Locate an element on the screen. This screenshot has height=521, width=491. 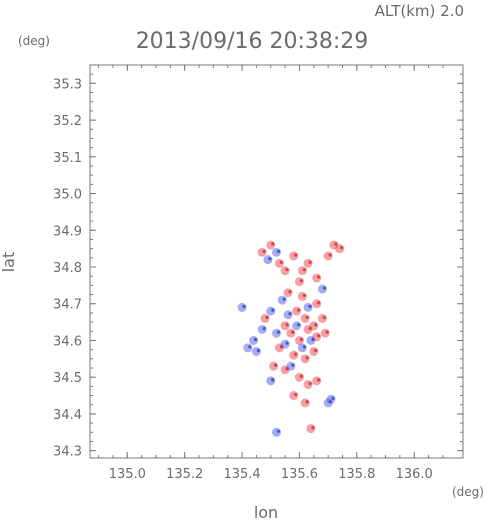
y-tick-label: 35.0 is located at coordinates (67, 195).